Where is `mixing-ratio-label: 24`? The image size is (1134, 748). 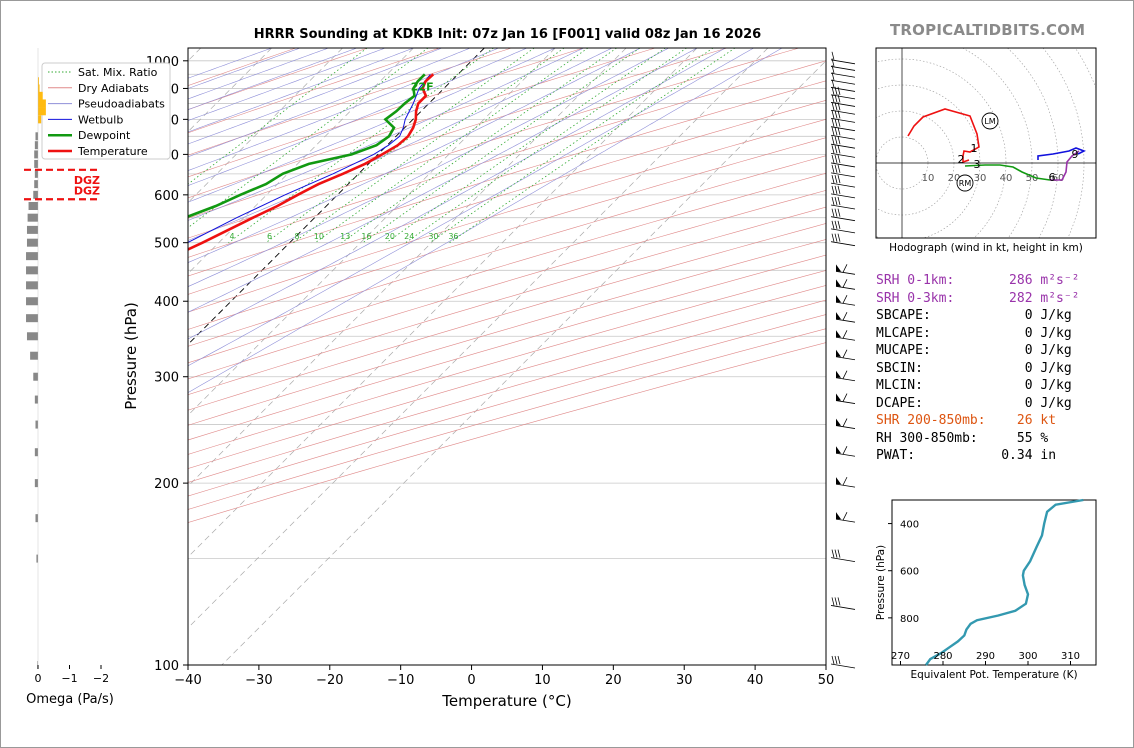
mixing-ratio-label: 24 is located at coordinates (409, 236).